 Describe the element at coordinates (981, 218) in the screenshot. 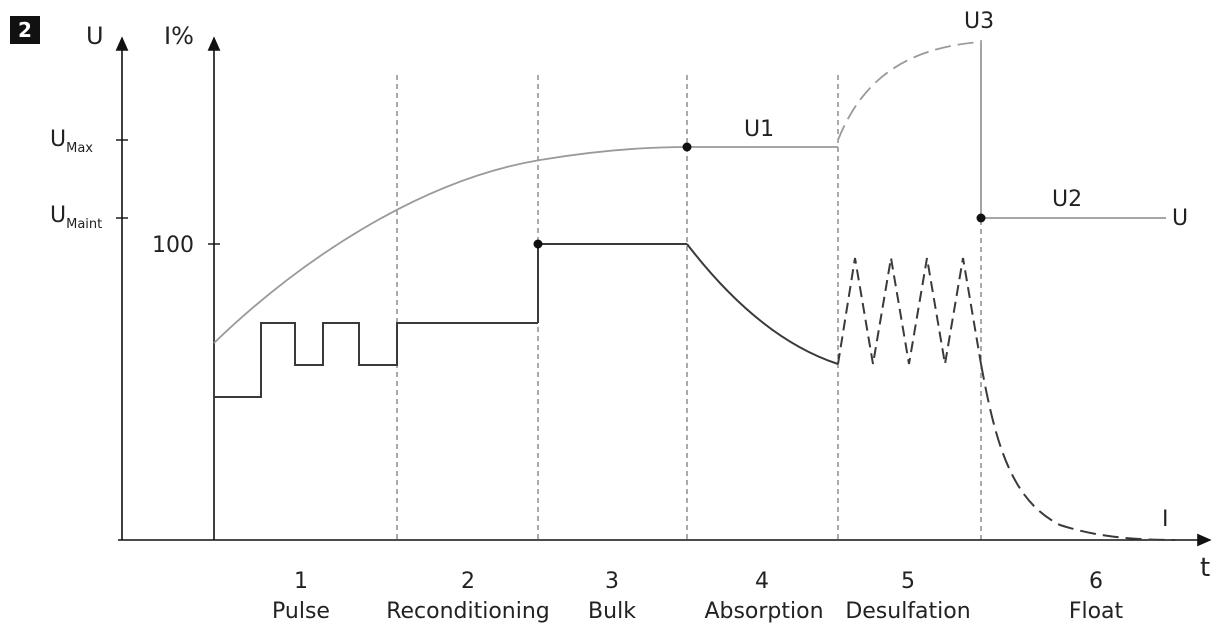

I see `dot-u2-start` at that location.